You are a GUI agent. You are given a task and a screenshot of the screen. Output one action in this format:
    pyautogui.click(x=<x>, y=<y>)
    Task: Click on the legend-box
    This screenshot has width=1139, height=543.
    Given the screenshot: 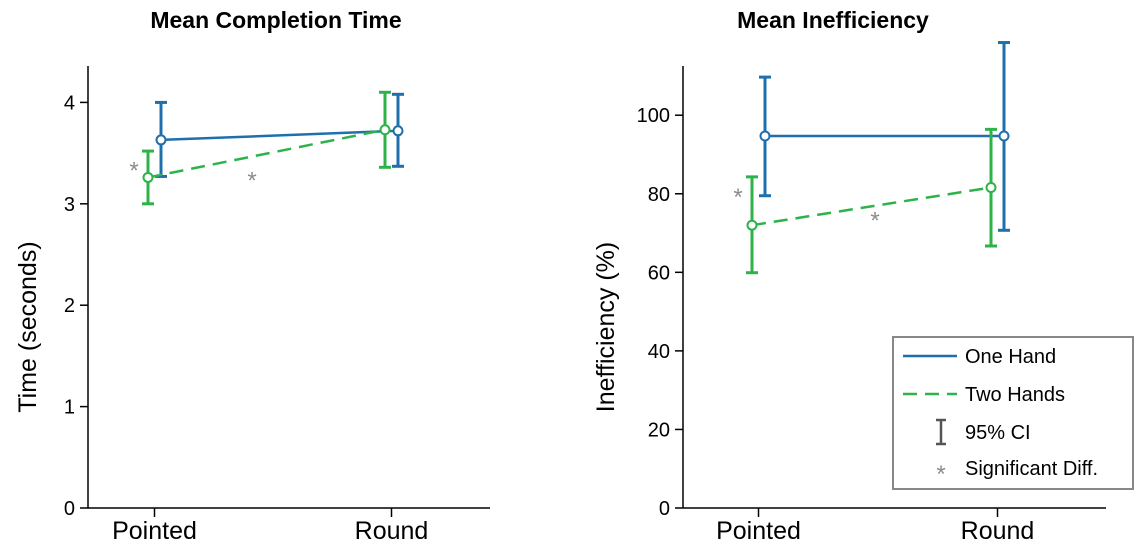 What is the action you would take?
    pyautogui.click(x=1013, y=413)
    